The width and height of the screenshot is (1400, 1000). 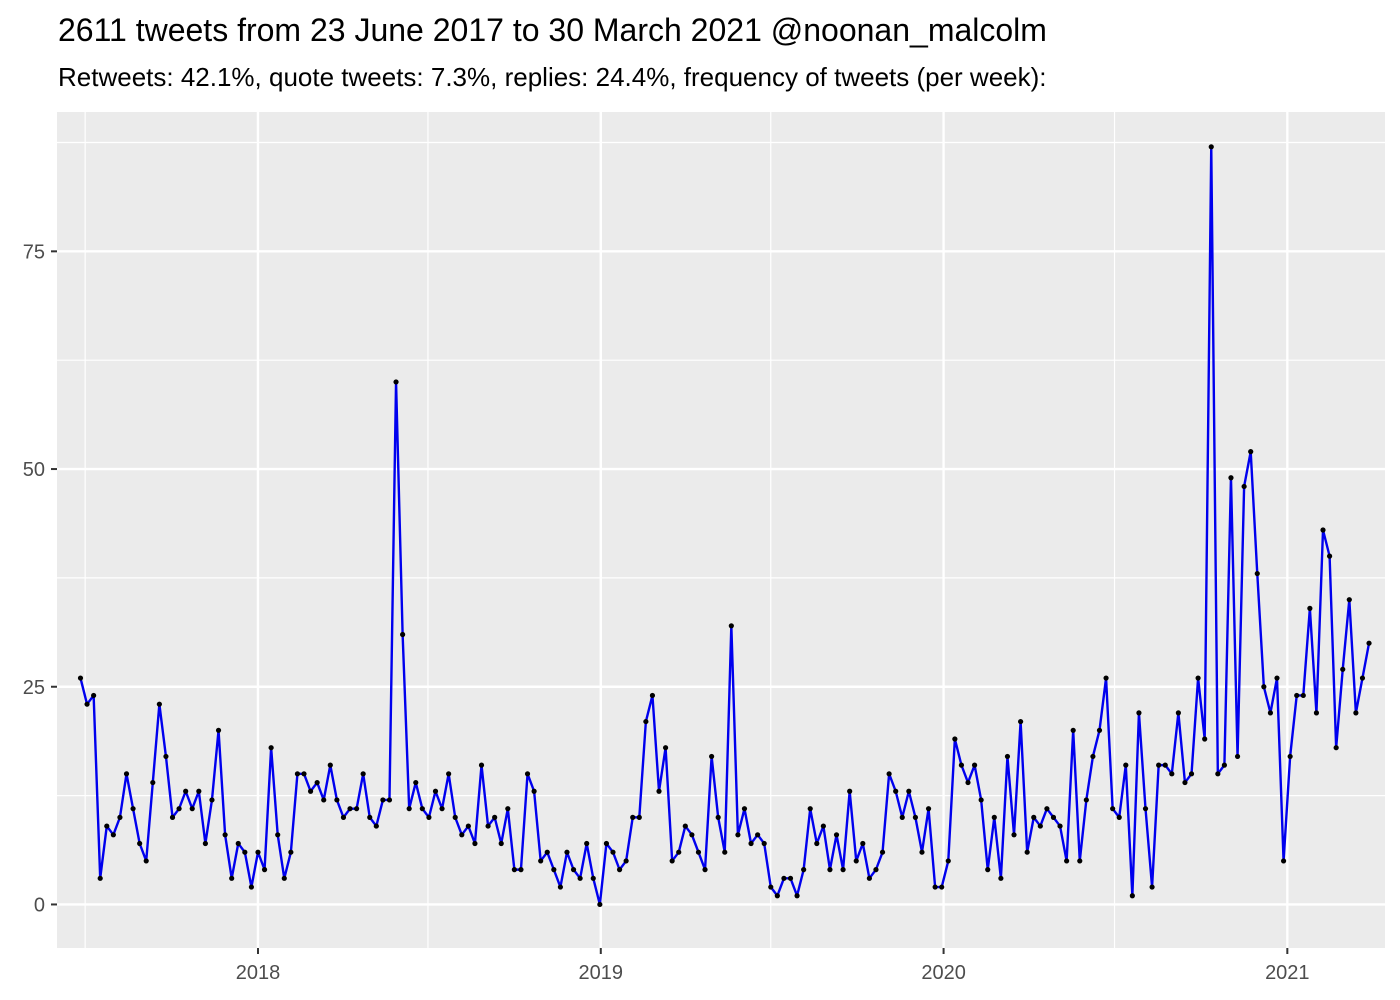 What do you see at coordinates (1287, 973) in the screenshot?
I see `x-tick-label: 2021` at bounding box center [1287, 973].